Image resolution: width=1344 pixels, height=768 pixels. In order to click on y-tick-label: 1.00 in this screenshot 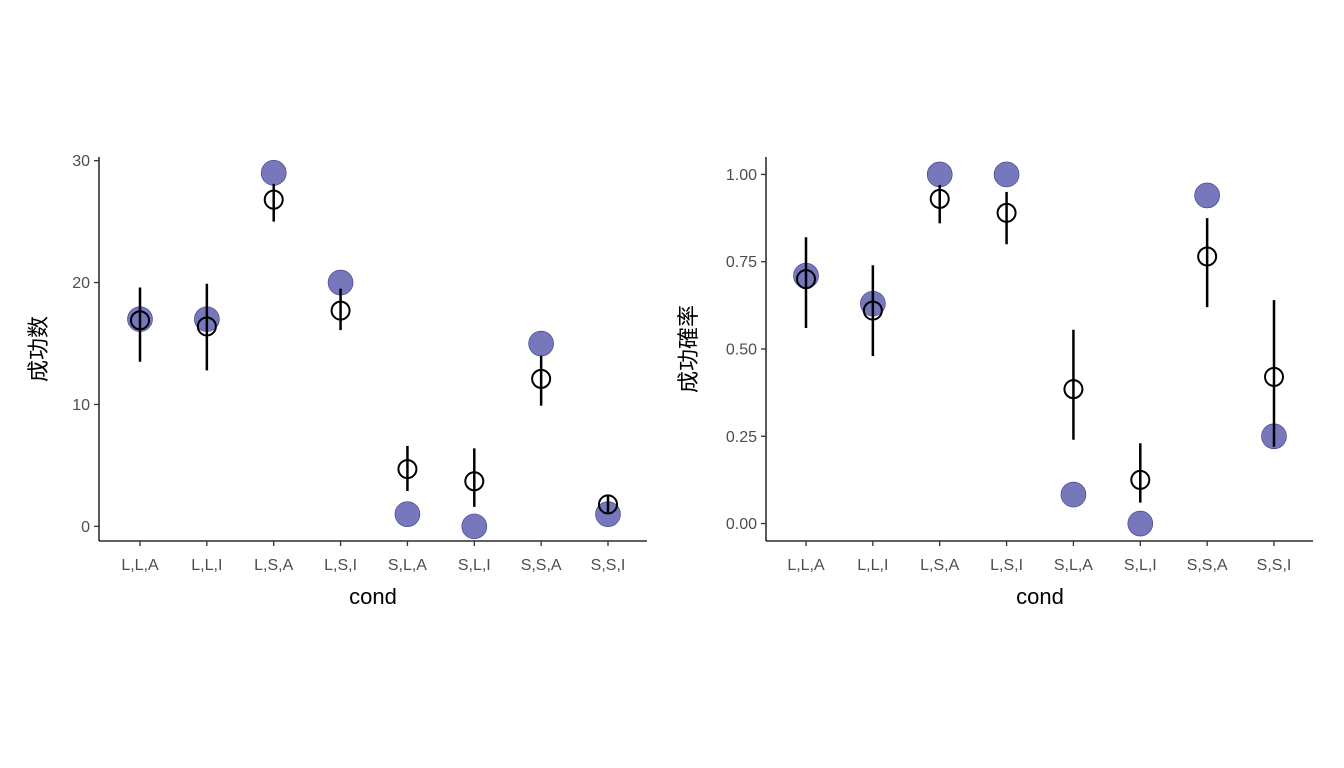, I will do `click(741, 175)`.